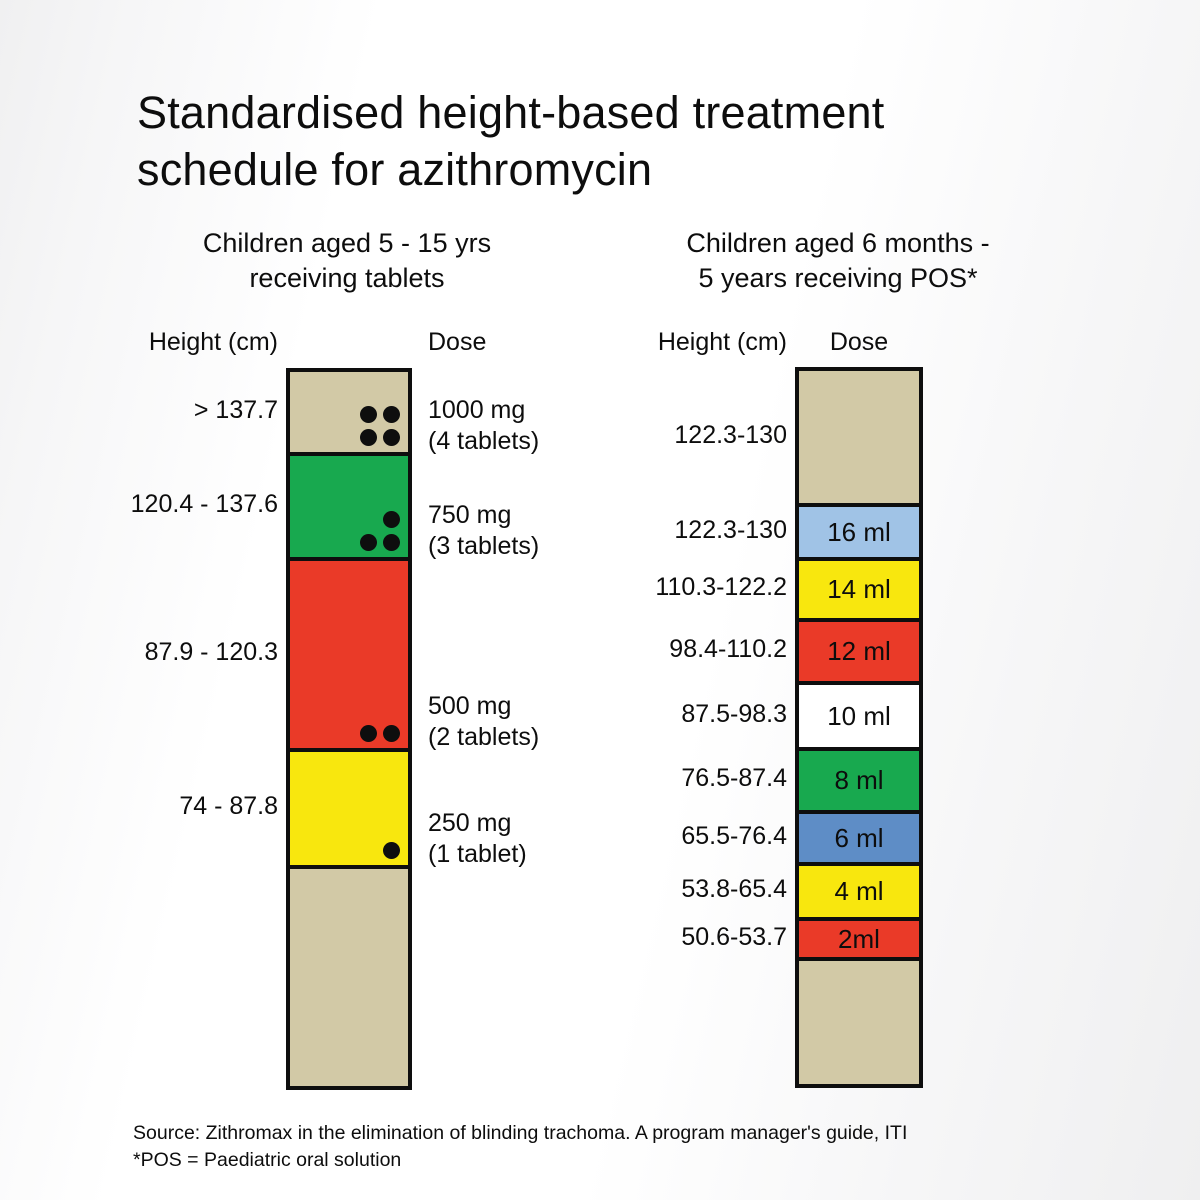 Image resolution: width=1200 pixels, height=1200 pixels. Describe the element at coordinates (511, 112) in the screenshot. I see `page-title-line1: Standardised height-based treatment` at that location.